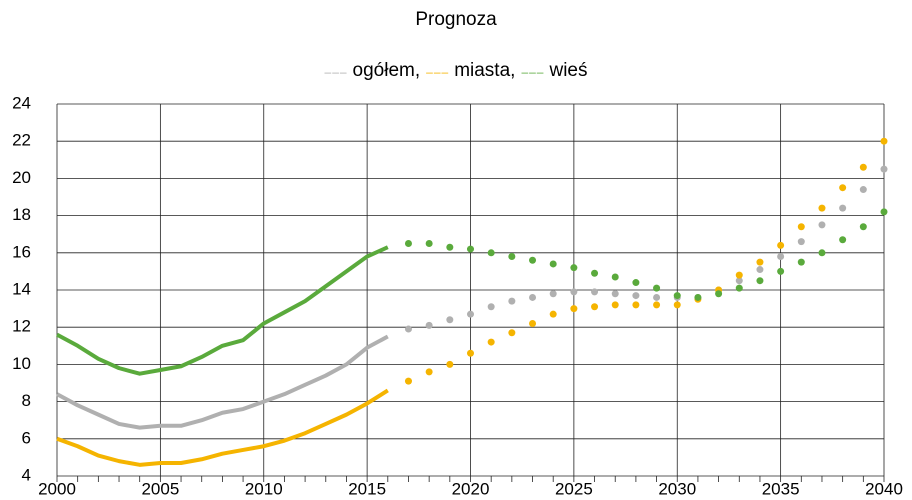 This screenshot has width=912, height=500. What do you see at coordinates (21, 140) in the screenshot?
I see `y-tick-label: 22` at bounding box center [21, 140].